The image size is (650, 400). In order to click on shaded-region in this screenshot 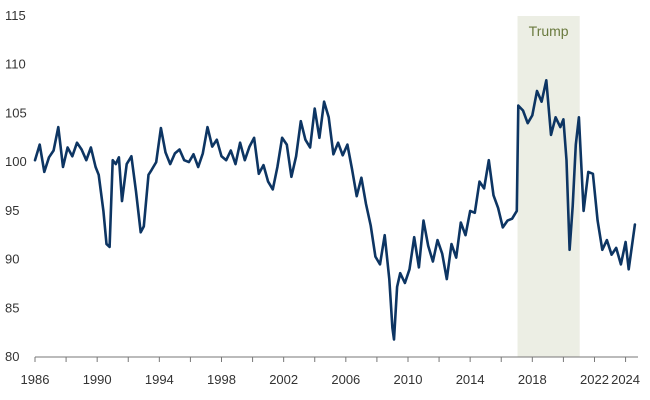, I will do `click(548, 186)`.